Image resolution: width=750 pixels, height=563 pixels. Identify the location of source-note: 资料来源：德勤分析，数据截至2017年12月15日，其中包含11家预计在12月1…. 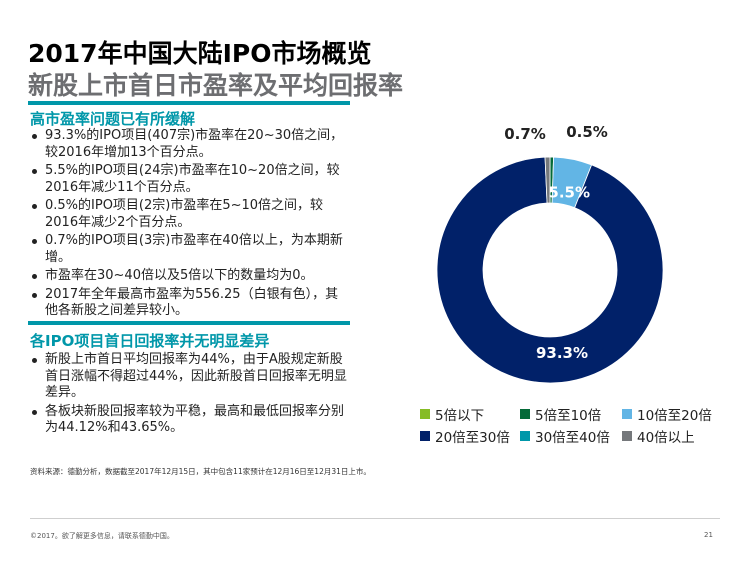
(200, 471).